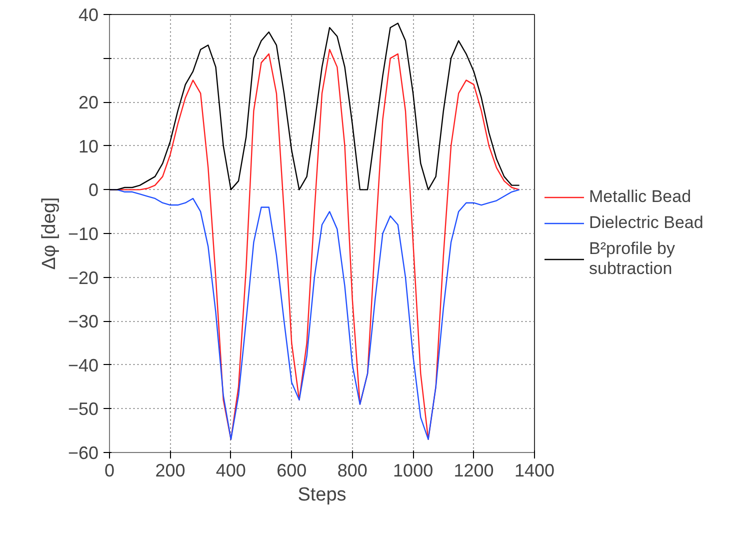 This screenshot has width=754, height=541. What do you see at coordinates (413, 470) in the screenshot?
I see `x-tick-label: 1000` at bounding box center [413, 470].